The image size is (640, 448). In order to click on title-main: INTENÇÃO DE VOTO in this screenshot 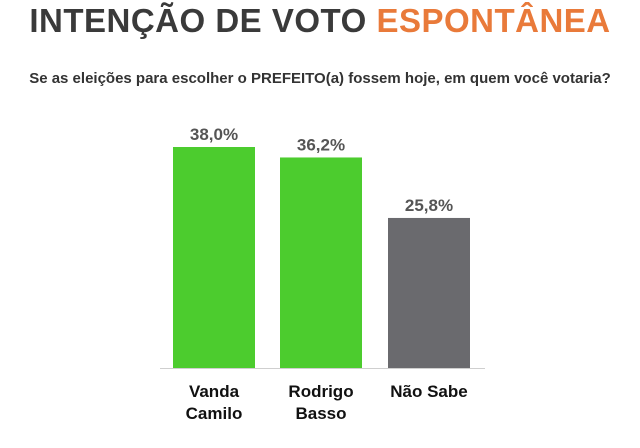, I will do `click(198, 20)`.